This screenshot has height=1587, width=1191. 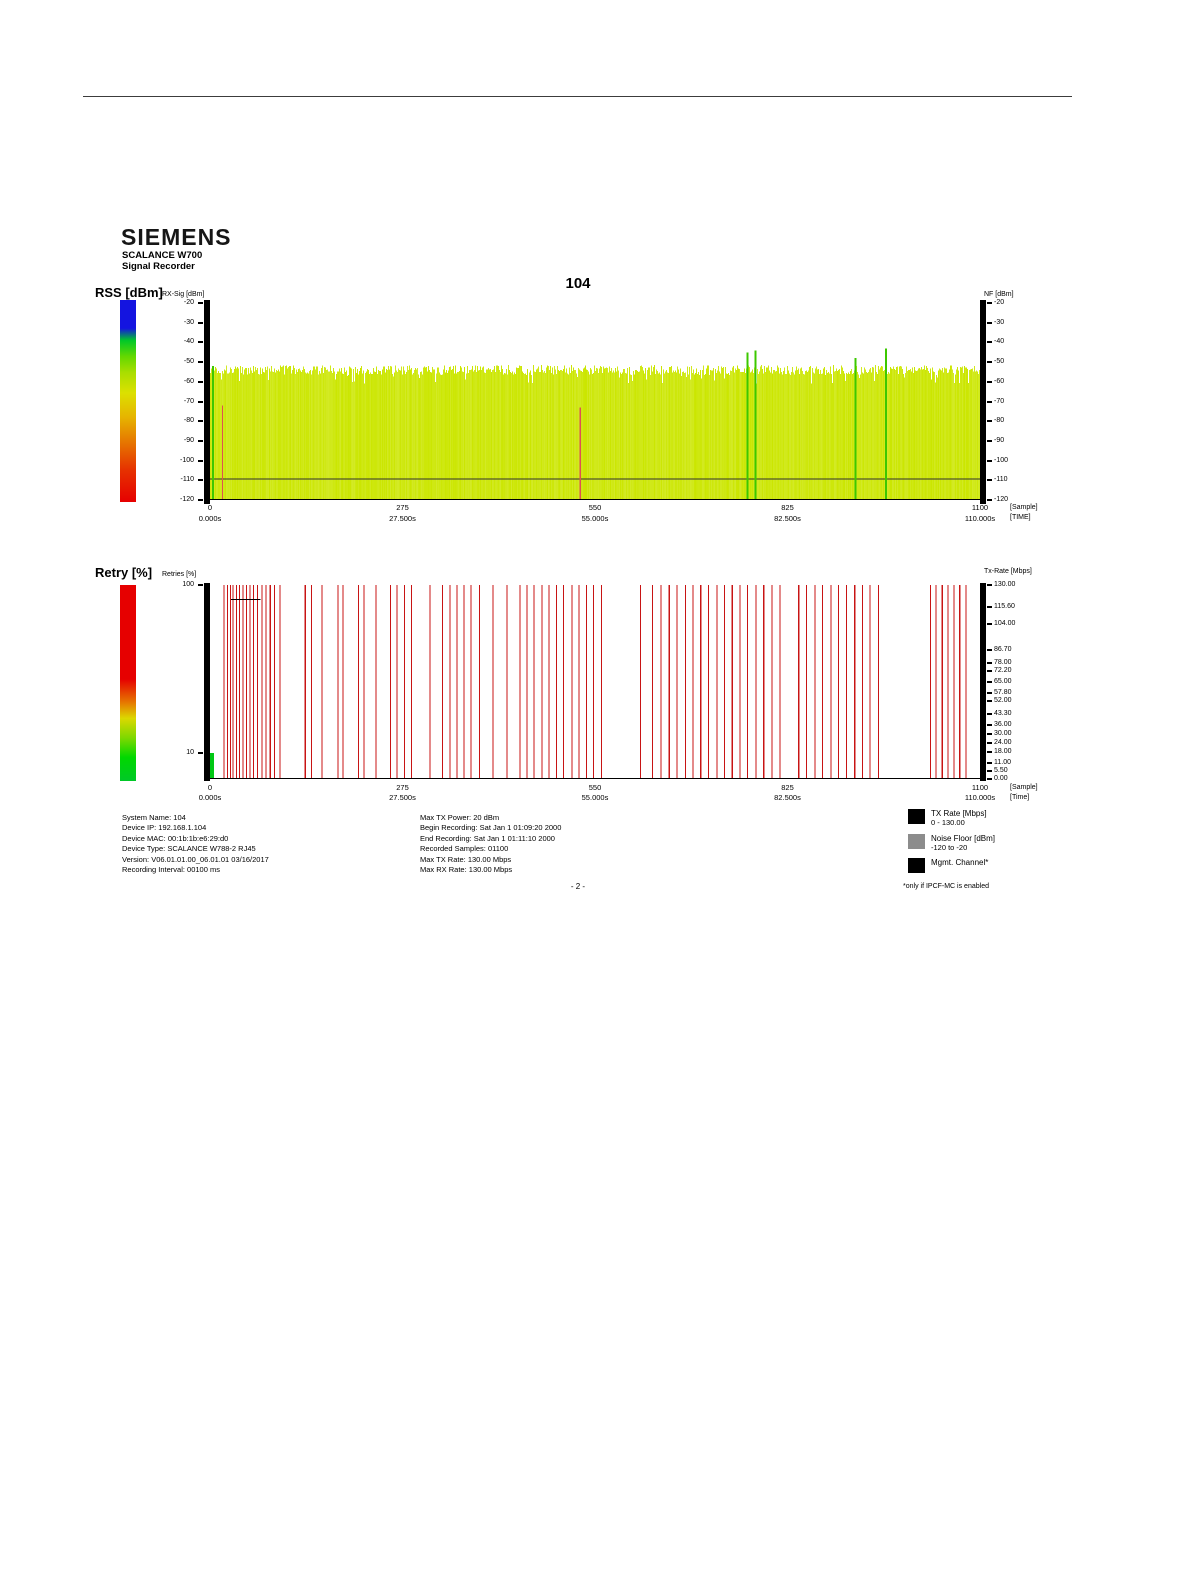 I want to click on retry-x-unit-sample: [Sample], so click(x=1024, y=787).